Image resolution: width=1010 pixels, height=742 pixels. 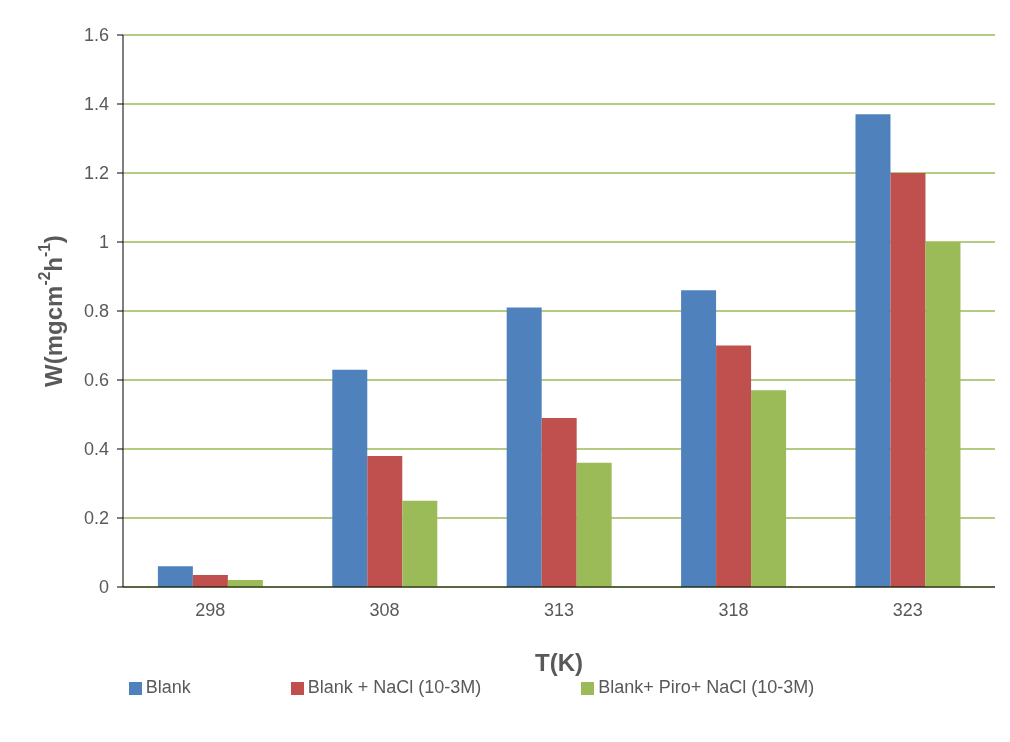 I want to click on y-tick-label: 1.2, so click(x=96, y=173).